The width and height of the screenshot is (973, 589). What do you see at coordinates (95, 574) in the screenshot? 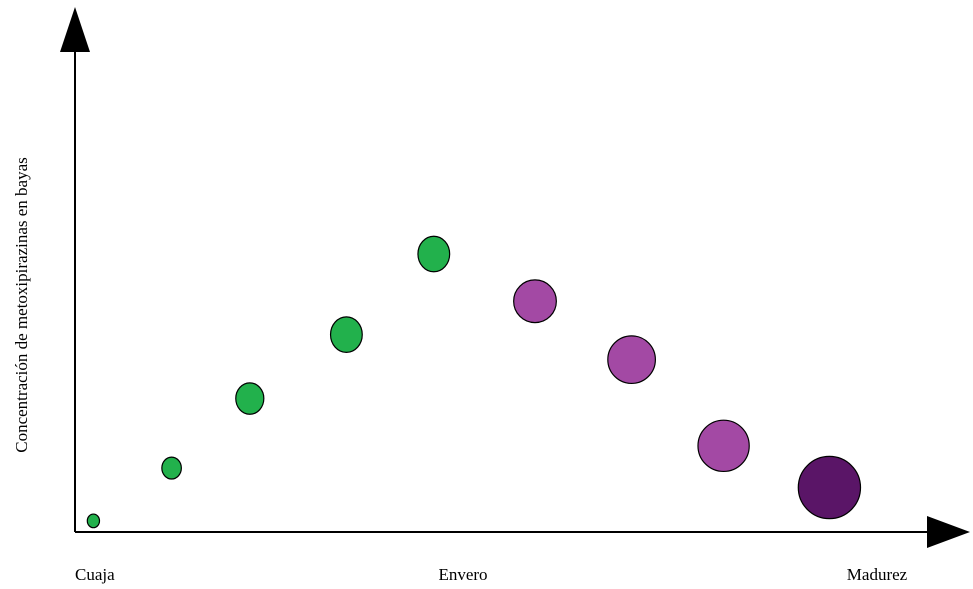
I see `x-tick-label-cuaja: Cuaja` at bounding box center [95, 574].